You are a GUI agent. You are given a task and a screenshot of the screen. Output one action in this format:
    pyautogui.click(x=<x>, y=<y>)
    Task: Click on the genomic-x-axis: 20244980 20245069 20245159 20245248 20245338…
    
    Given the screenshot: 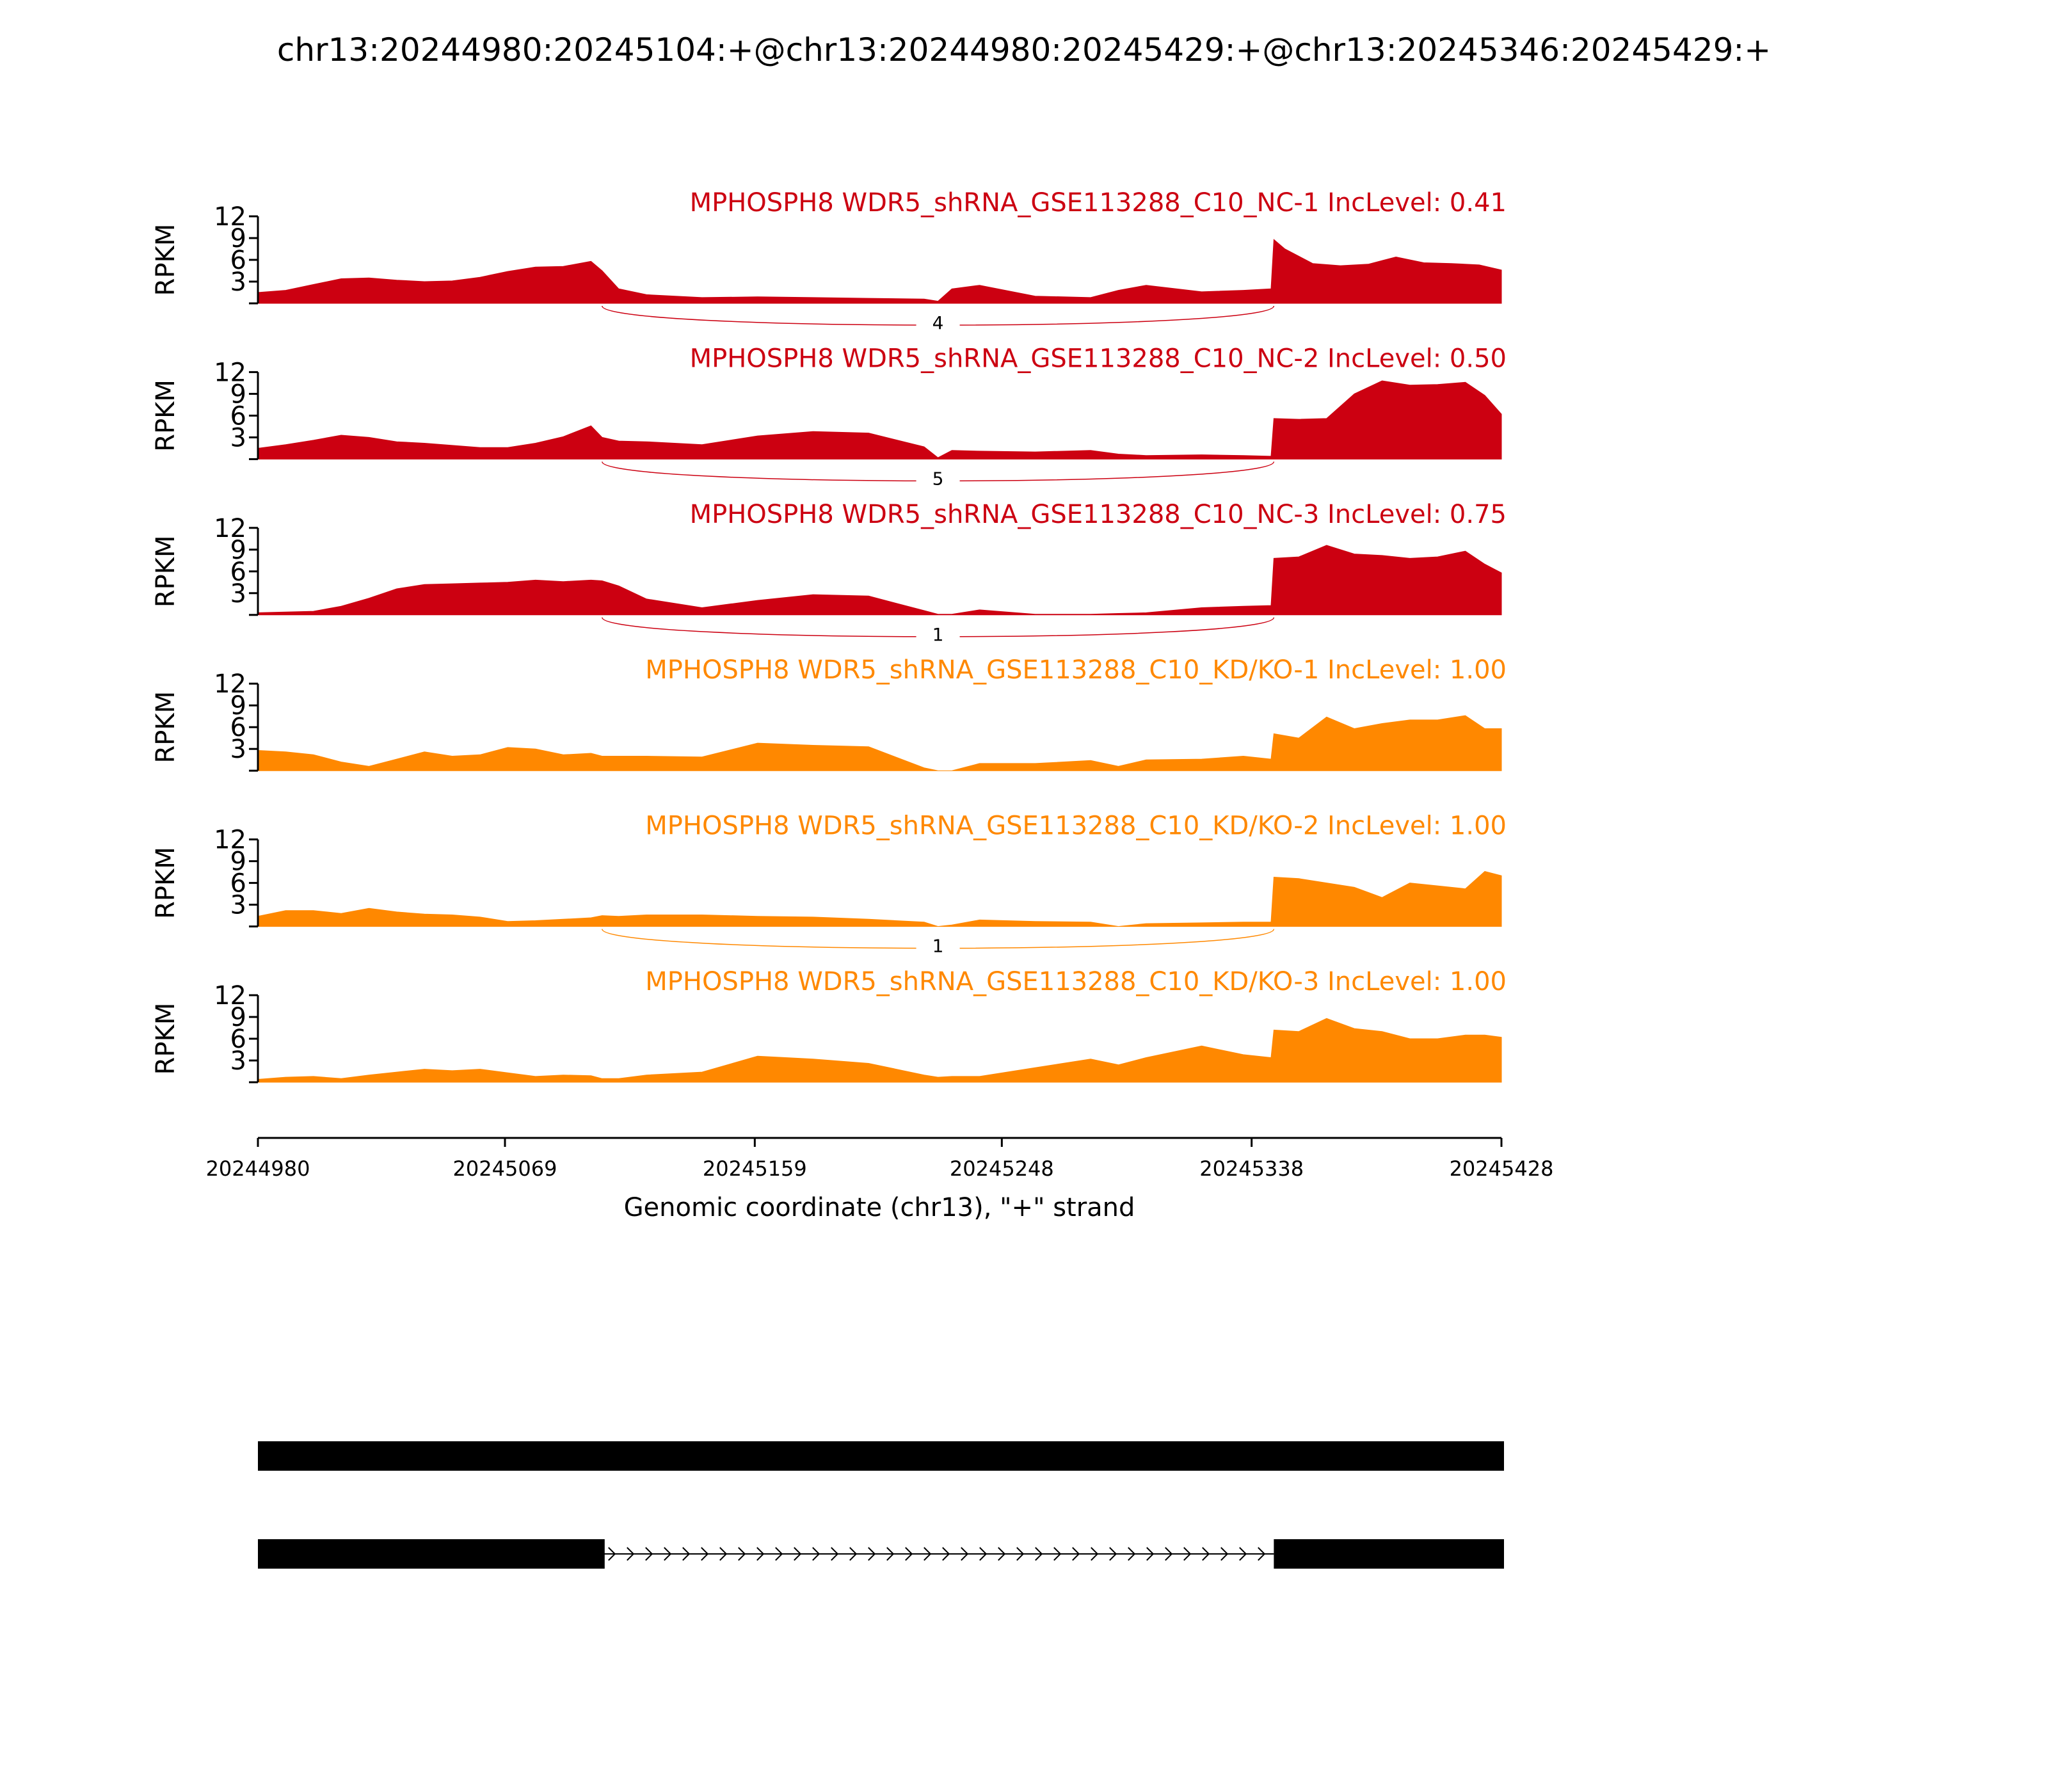 What is the action you would take?
    pyautogui.click(x=880, y=1159)
    